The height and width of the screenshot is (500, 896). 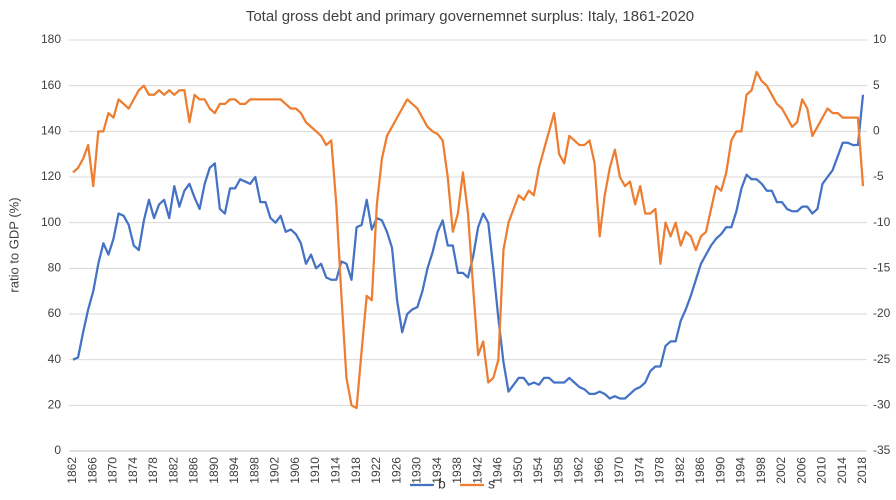 What do you see at coordinates (700, 470) in the screenshot?
I see `x-tick-label: 1986` at bounding box center [700, 470].